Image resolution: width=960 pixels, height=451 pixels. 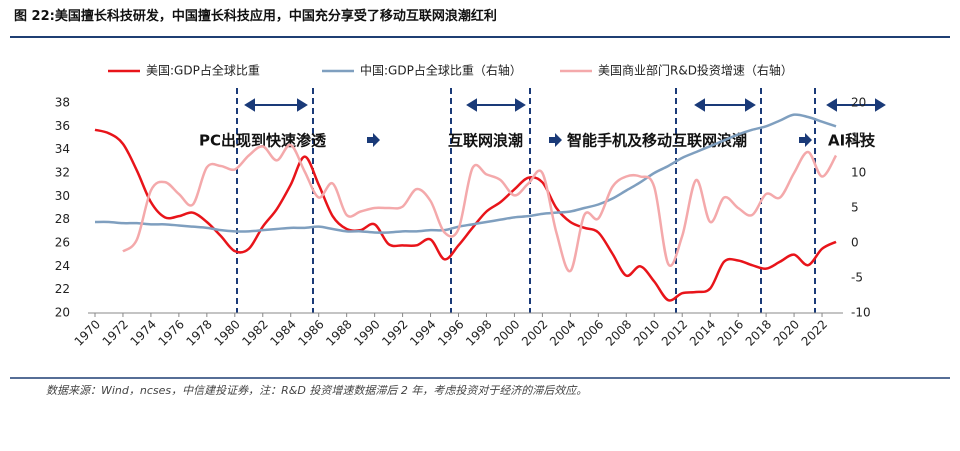 What do you see at coordinates (861, 313) in the screenshot?
I see `y2-tick-label: -10` at bounding box center [861, 313].